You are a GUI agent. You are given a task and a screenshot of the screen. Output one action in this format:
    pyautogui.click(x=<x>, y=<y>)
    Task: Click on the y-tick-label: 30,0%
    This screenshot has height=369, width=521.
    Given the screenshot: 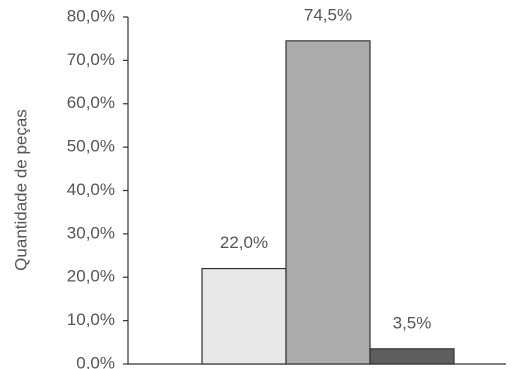 What is the action you would take?
    pyautogui.click(x=91, y=232)
    